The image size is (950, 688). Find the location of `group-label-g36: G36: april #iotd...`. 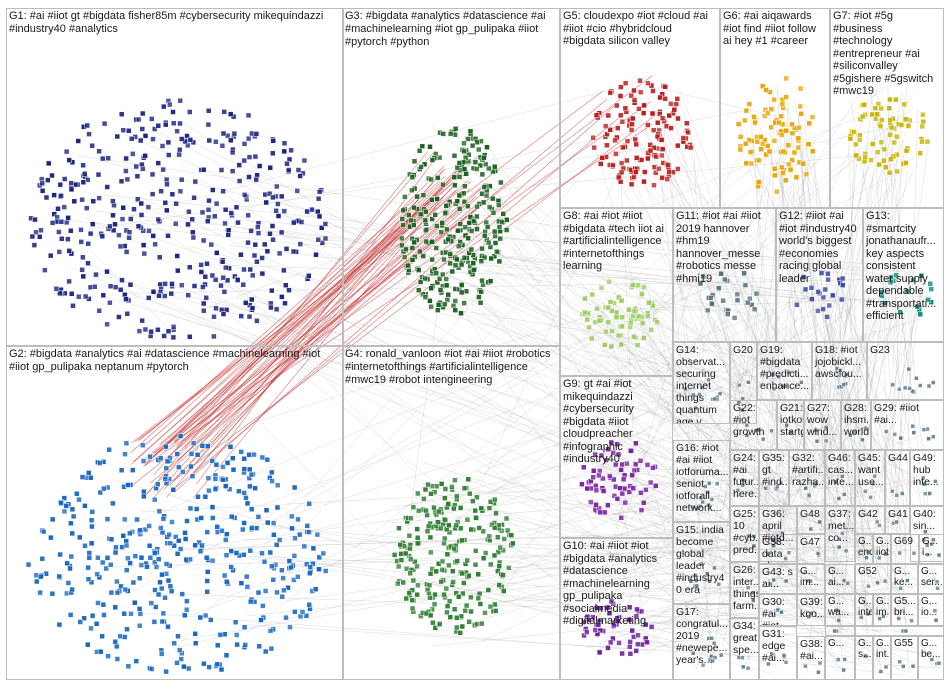

group-label-g36: G36: april #iotd... is located at coordinates (778, 526).